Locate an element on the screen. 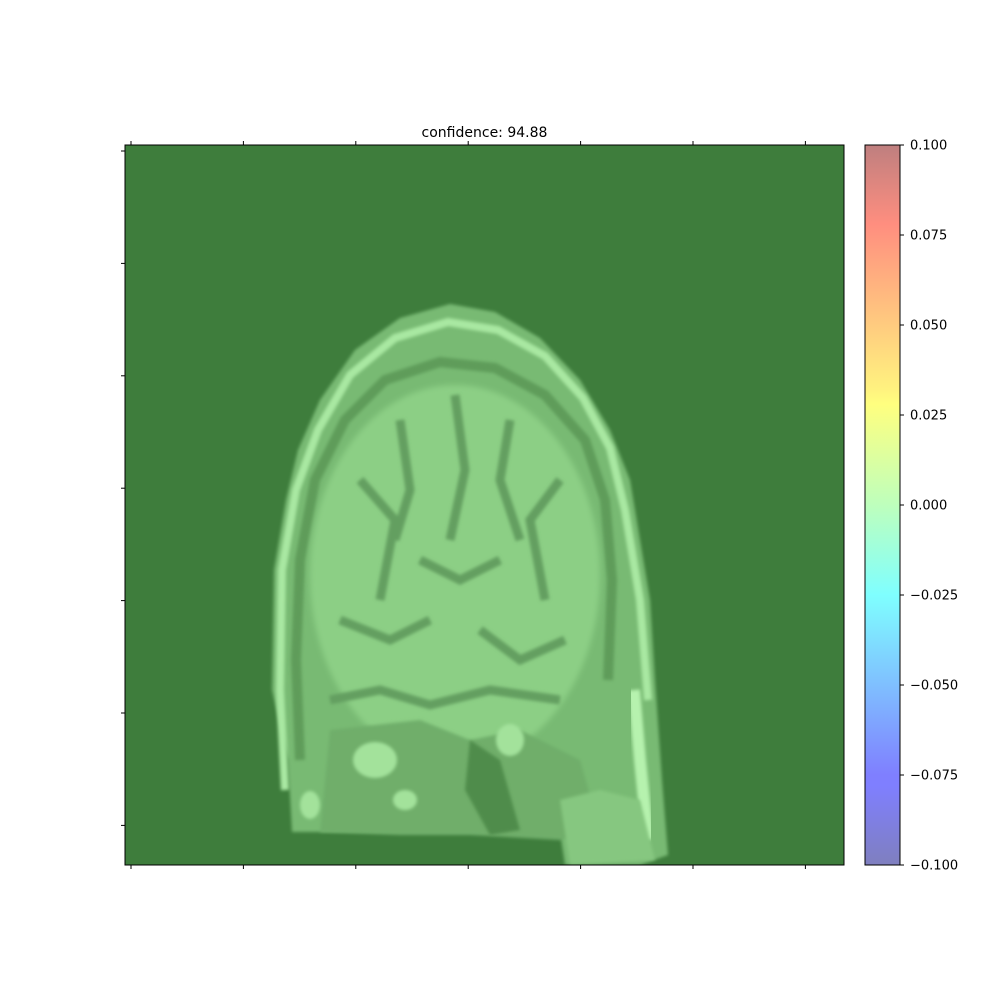 This screenshot has width=1000, height=1000. colorbar-tick-label-5: −0.025 is located at coordinates (934, 596).